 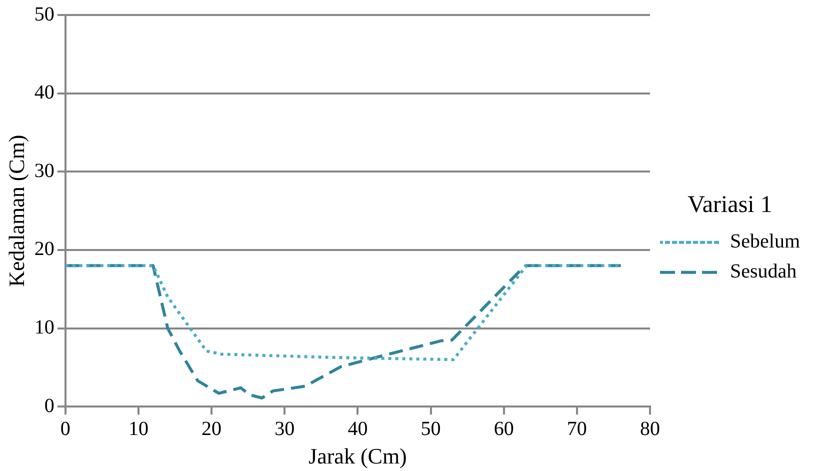 I want to click on x-tick-label: 60, so click(x=504, y=429).